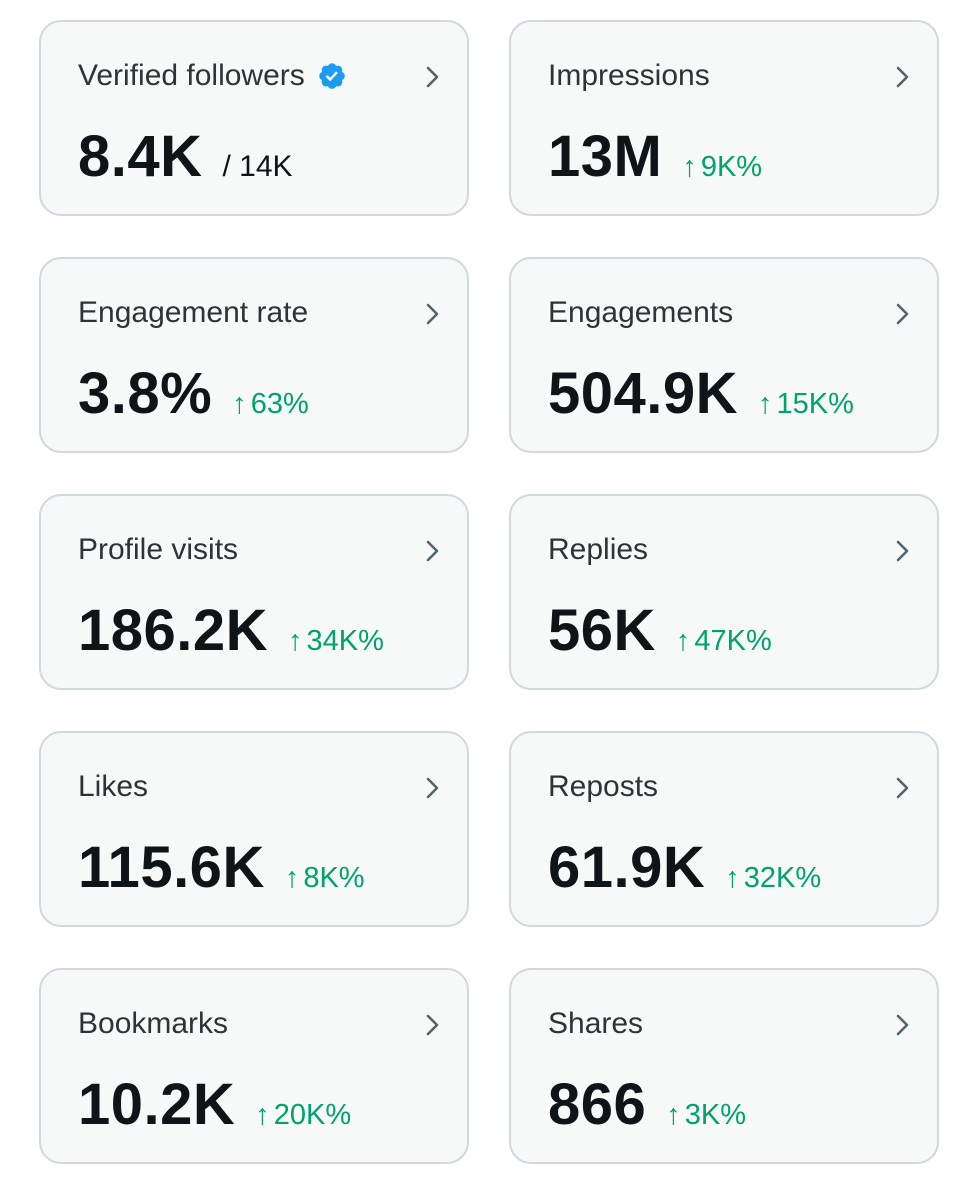 This screenshot has width=977, height=1200. Describe the element at coordinates (145, 393) in the screenshot. I see `metric-value: 3.8%` at that location.